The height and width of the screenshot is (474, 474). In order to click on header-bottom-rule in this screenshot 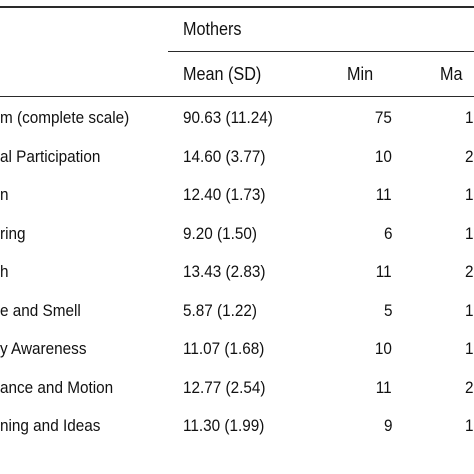, I will do `click(237, 96)`.